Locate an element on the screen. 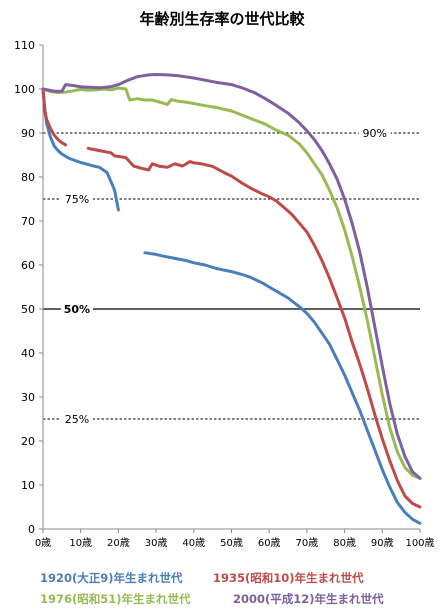 This screenshot has height=613, width=445. y-tick-label: 80 is located at coordinates (28, 177).